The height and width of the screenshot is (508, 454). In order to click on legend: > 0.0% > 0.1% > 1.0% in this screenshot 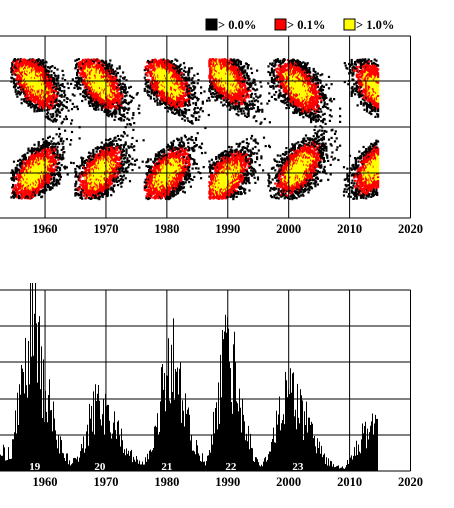, I will do `click(299, 25)`.